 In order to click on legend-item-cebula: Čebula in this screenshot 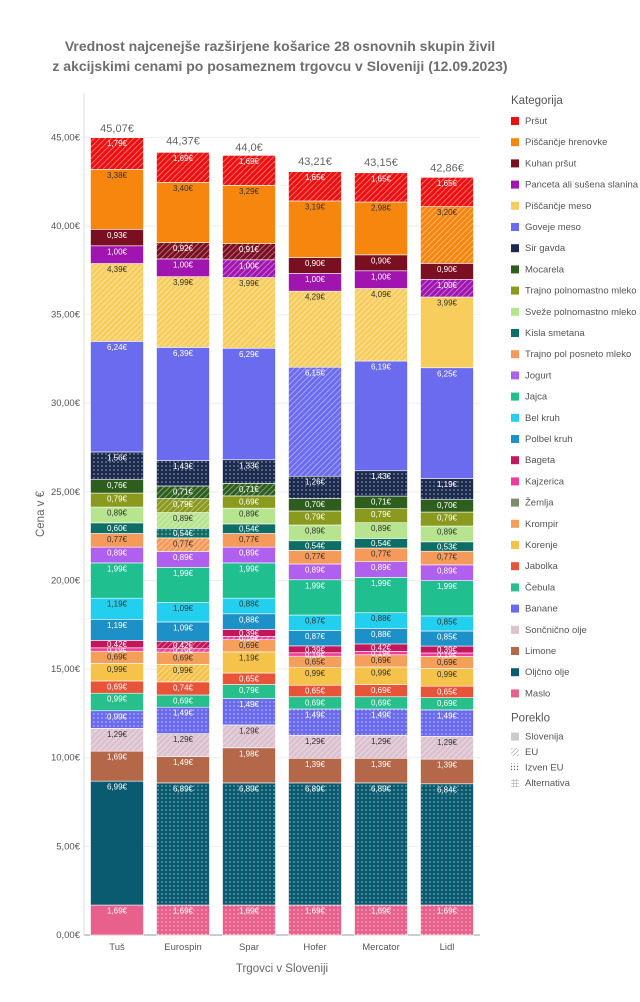, I will do `click(540, 587)`.